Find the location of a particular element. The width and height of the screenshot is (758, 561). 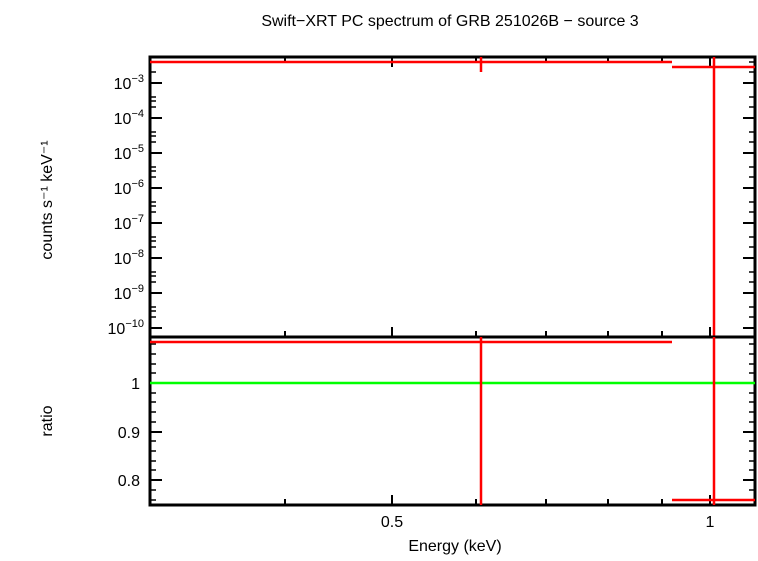

x-tick-labels: 0.5 1 is located at coordinates (548, 522).